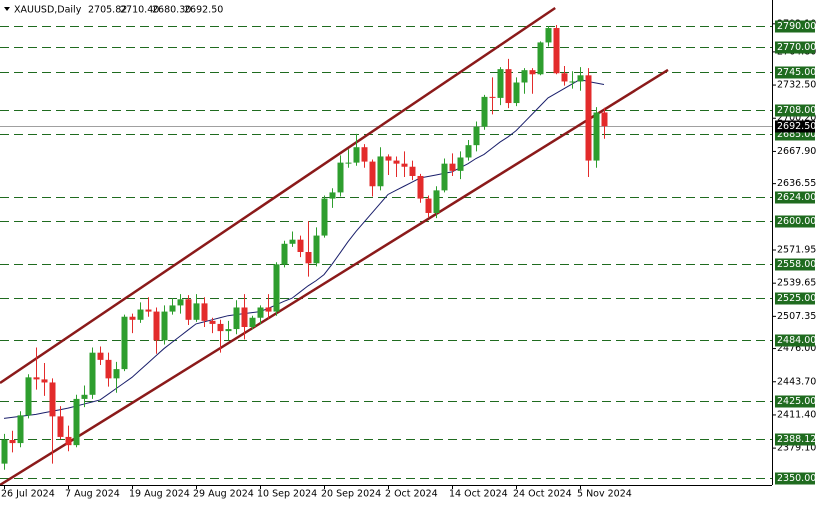 The image size is (818, 505). I want to click on x-tick-label: 14 Oct 2024, so click(478, 494).